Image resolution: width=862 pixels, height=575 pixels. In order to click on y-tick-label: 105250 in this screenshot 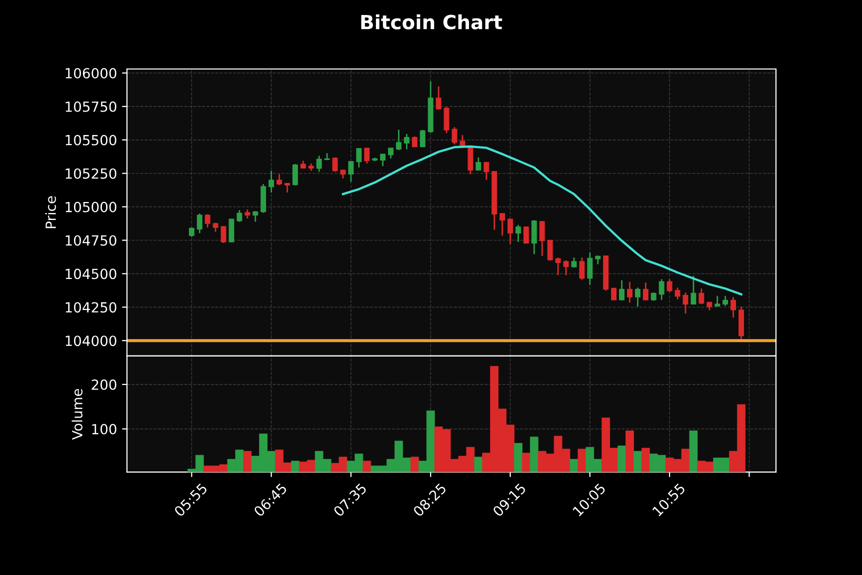, I will do `click(91, 173)`.